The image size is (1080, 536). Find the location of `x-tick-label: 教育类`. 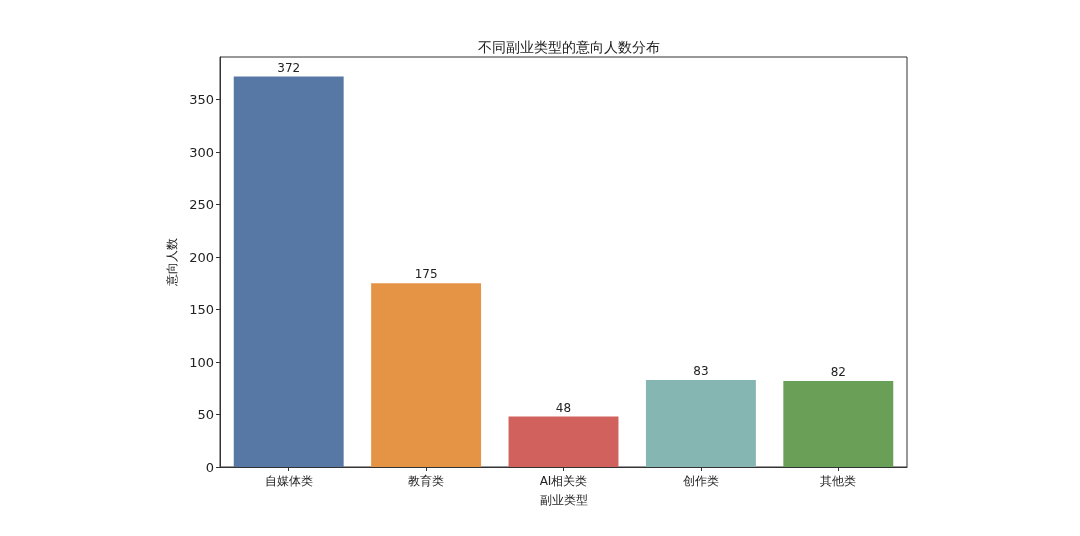

x-tick-label: 教育类 is located at coordinates (426, 481).